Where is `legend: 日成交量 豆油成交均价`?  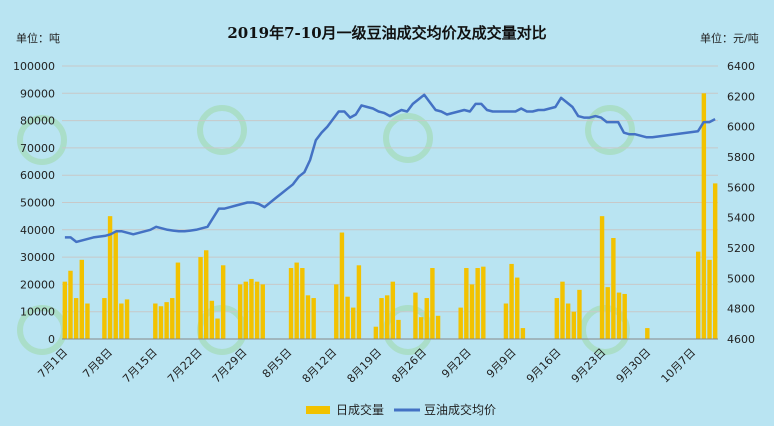
legend: 日成交量 豆油成交均价 is located at coordinates (401, 409).